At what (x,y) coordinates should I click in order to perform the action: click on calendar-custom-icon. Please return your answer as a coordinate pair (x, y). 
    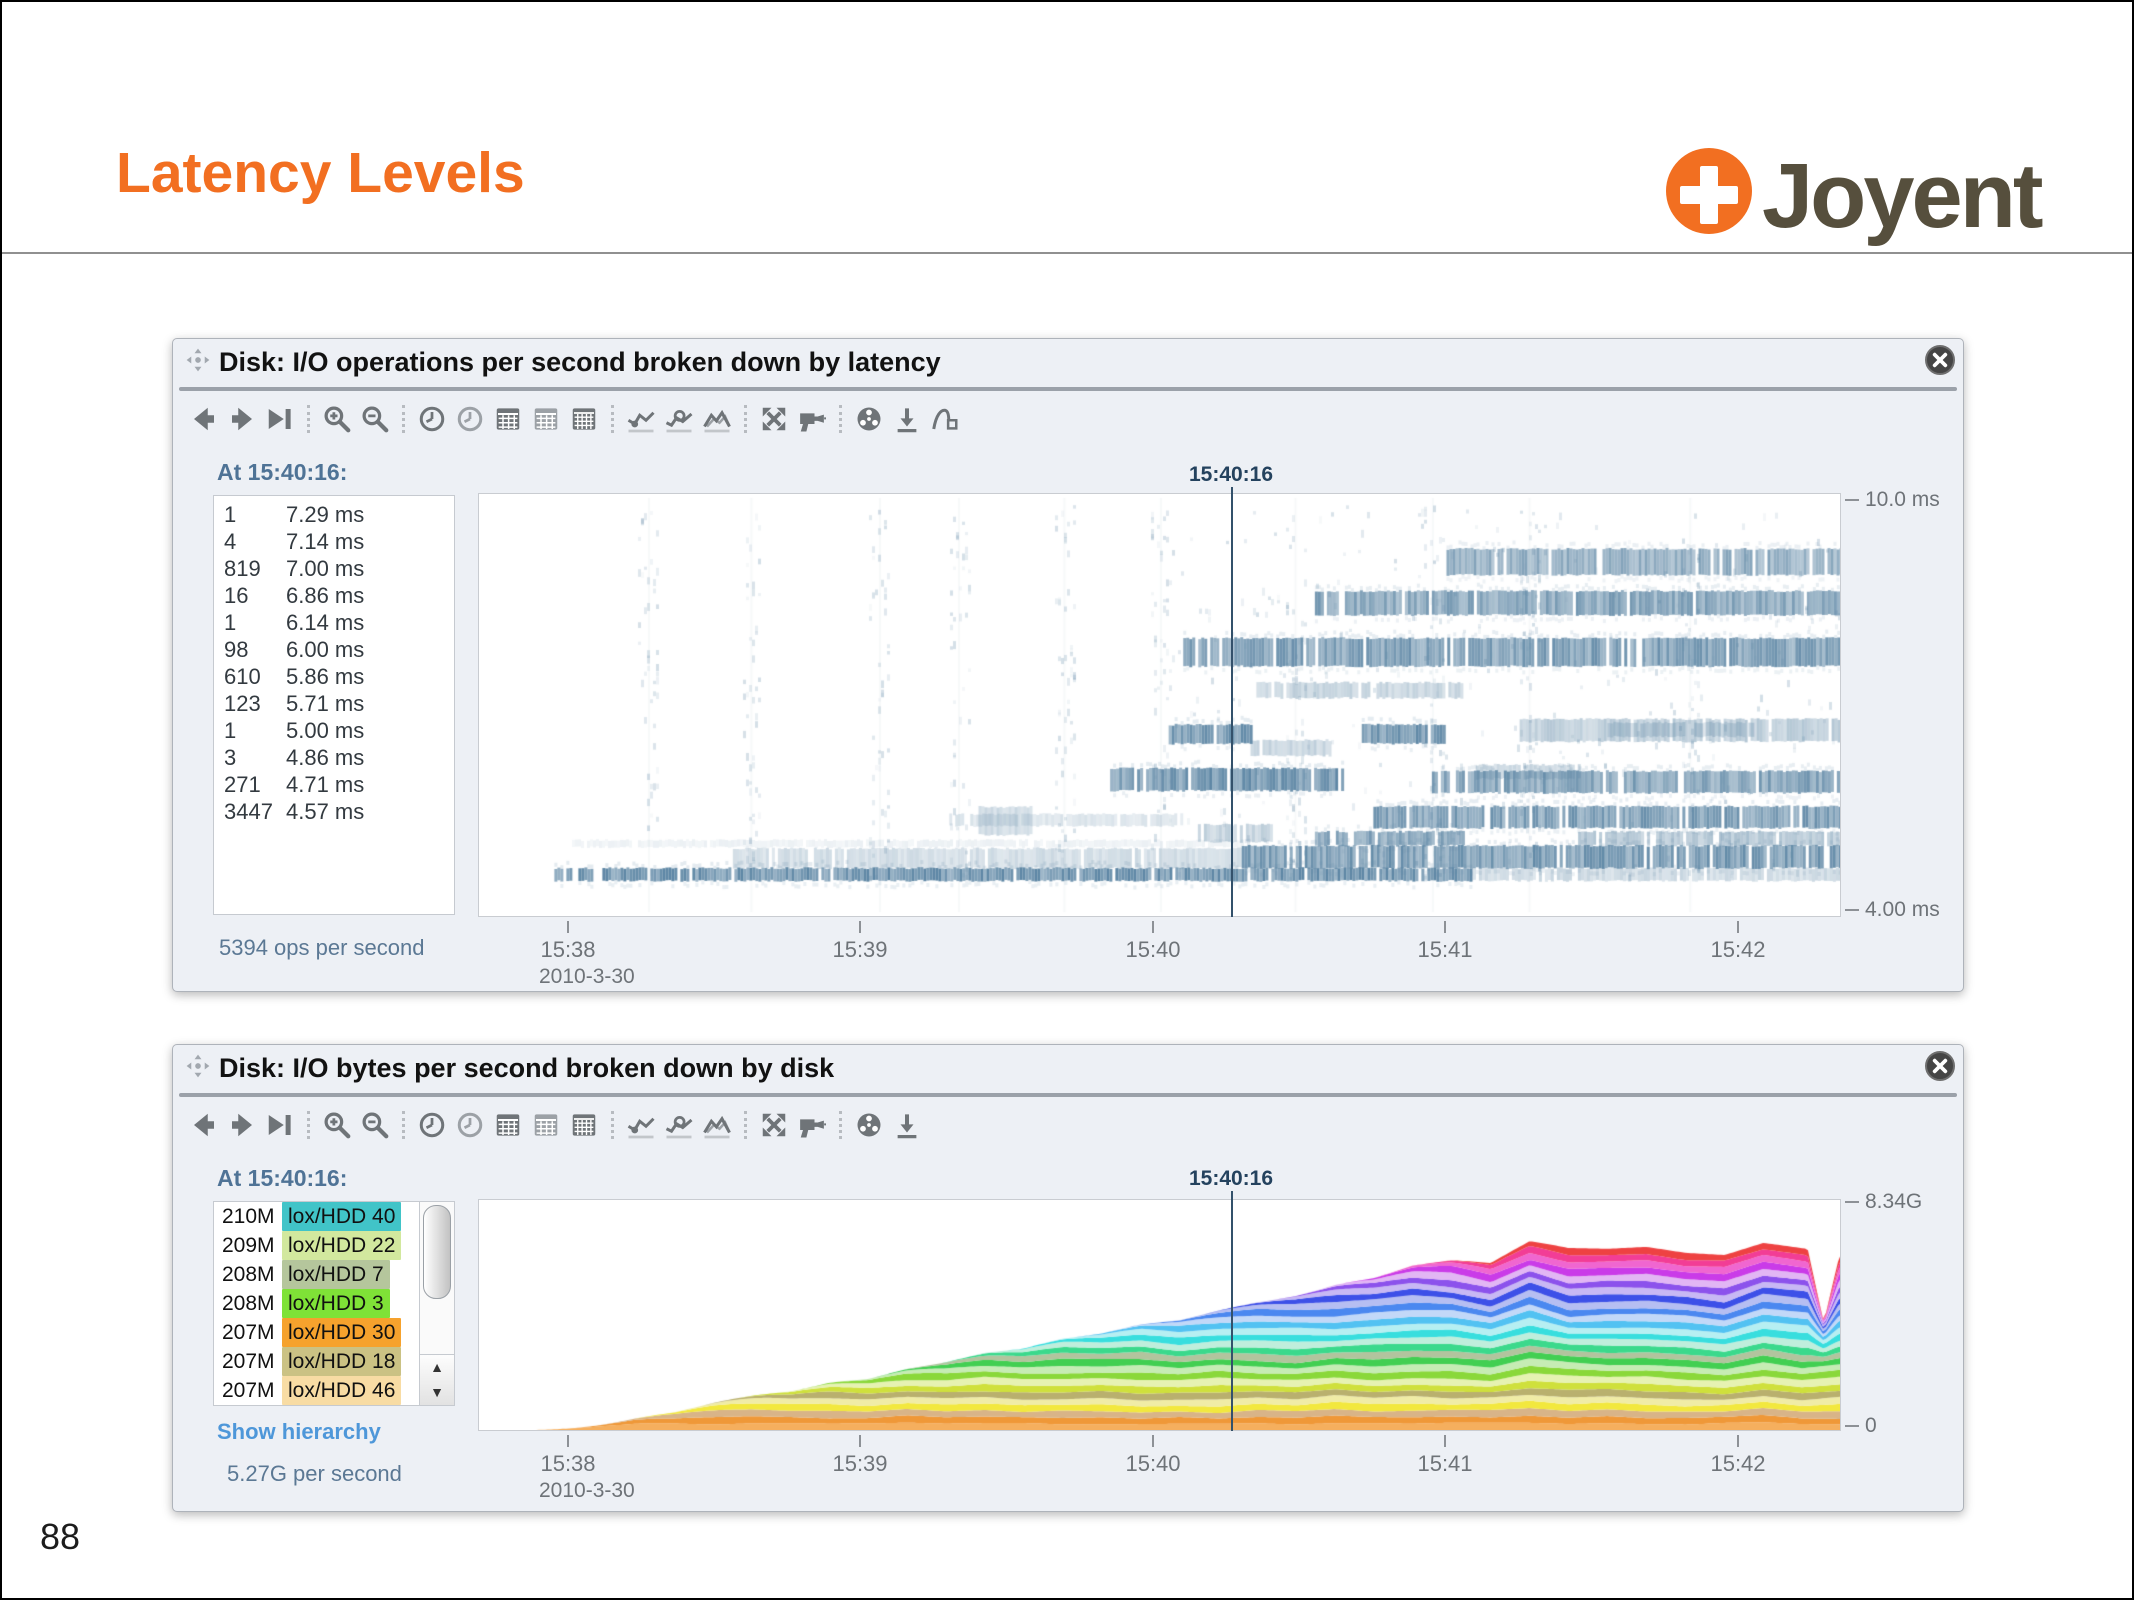
    Looking at the image, I should click on (584, 419).